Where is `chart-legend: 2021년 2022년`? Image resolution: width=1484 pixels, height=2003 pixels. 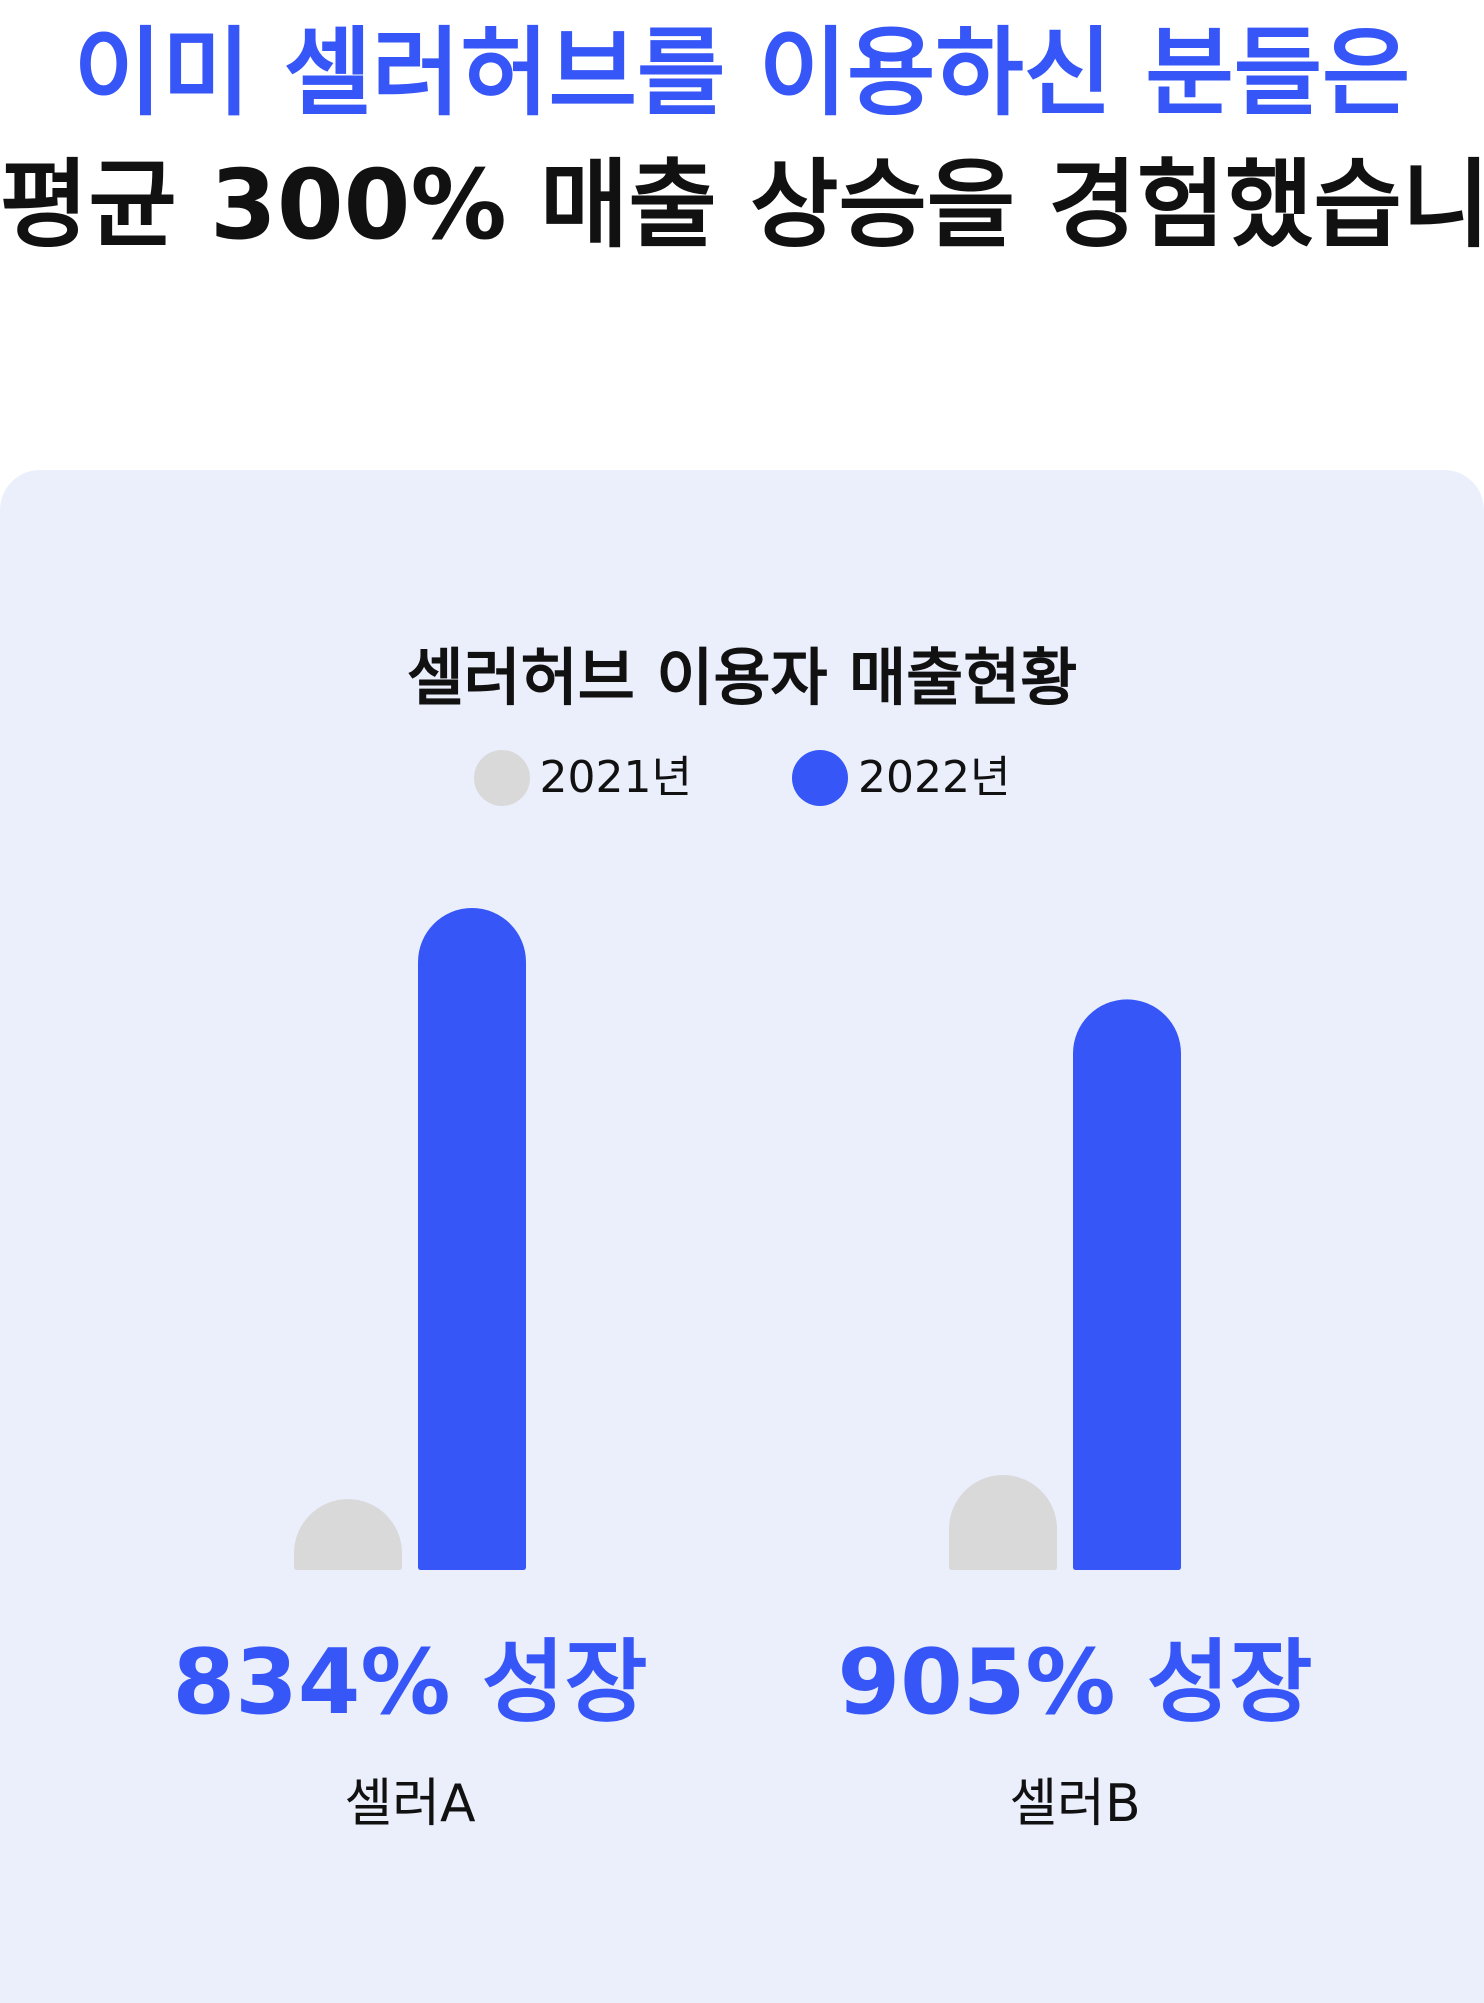 chart-legend: 2021년 2022년 is located at coordinates (742, 778).